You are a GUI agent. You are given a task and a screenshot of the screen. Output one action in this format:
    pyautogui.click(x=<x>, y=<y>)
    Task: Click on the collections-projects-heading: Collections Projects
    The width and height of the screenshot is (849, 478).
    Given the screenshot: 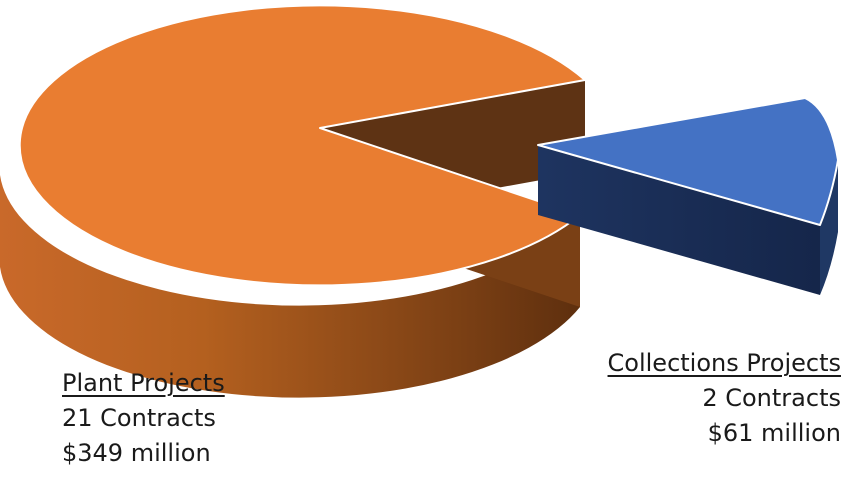 What is the action you would take?
    pyautogui.click(x=724, y=363)
    